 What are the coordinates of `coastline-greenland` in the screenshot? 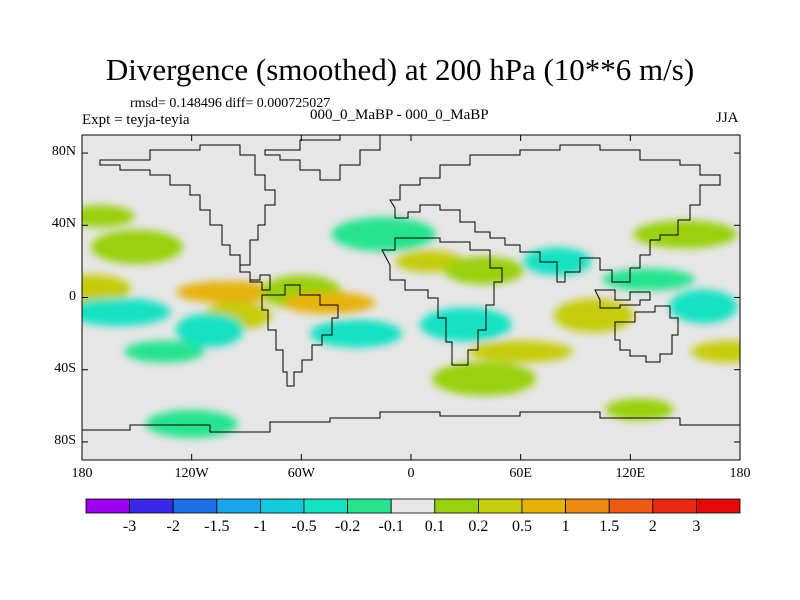 It's located at (322, 158).